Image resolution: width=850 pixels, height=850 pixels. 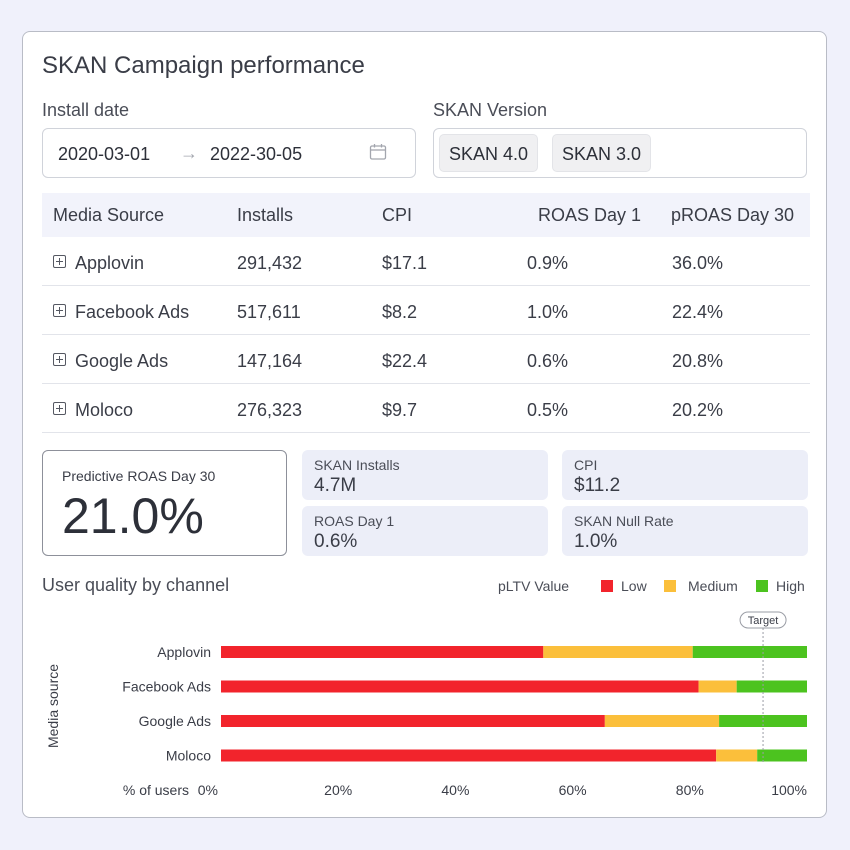 I want to click on date-range-picker: 2020-03-01 → 2022-30-05, so click(x=229, y=153).